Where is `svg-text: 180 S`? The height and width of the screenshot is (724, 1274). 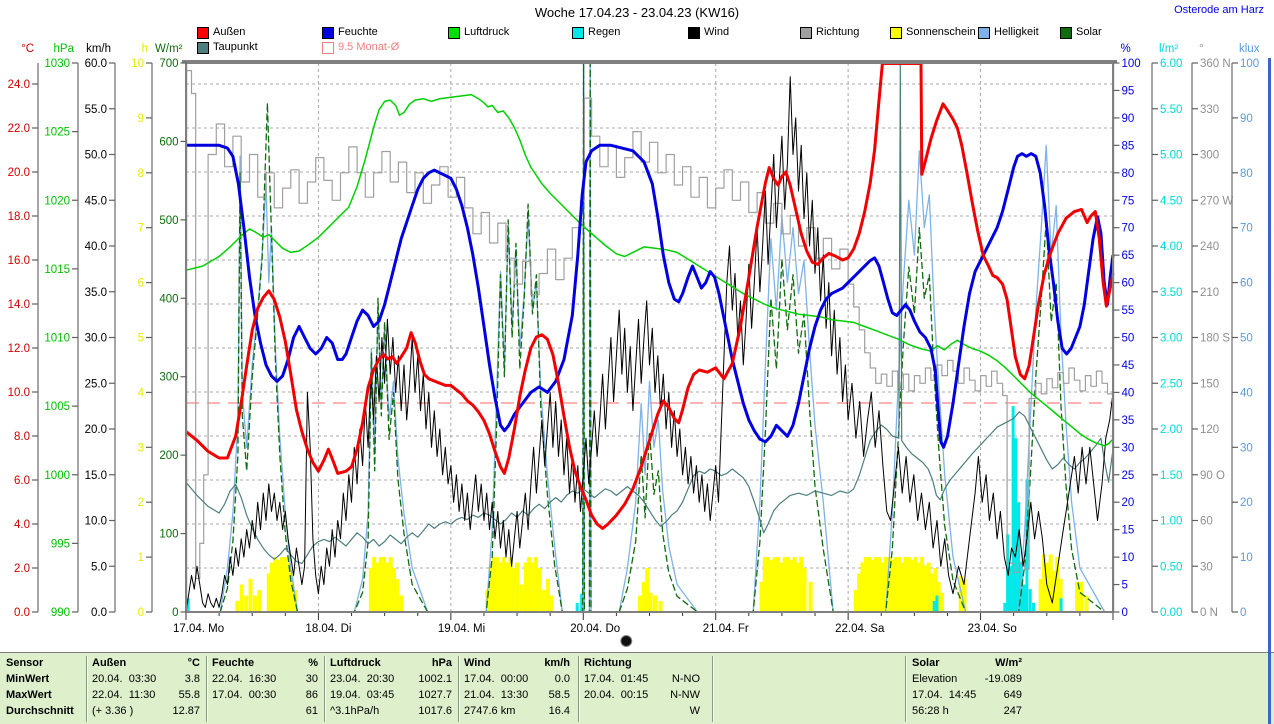 svg-text: 180 S is located at coordinates (1215, 339).